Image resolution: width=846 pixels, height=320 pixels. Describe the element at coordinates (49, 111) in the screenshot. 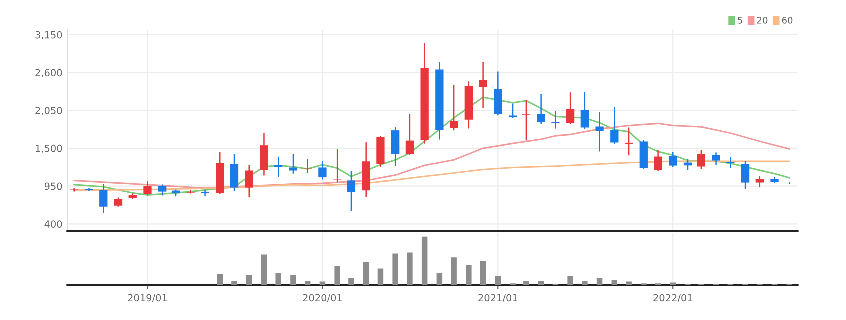

I see `y-tick-label: 2,050` at that location.